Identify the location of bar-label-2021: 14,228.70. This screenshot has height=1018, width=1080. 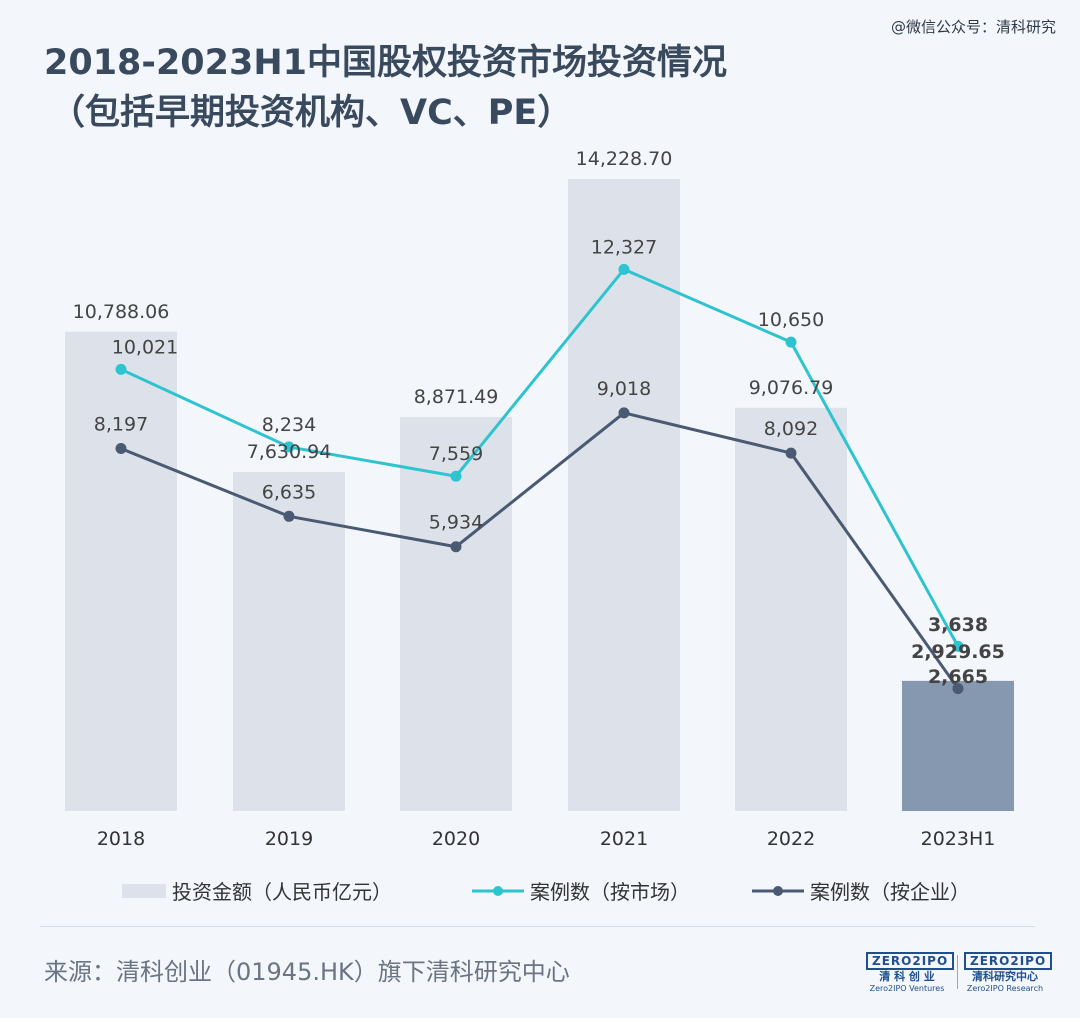
(624, 159).